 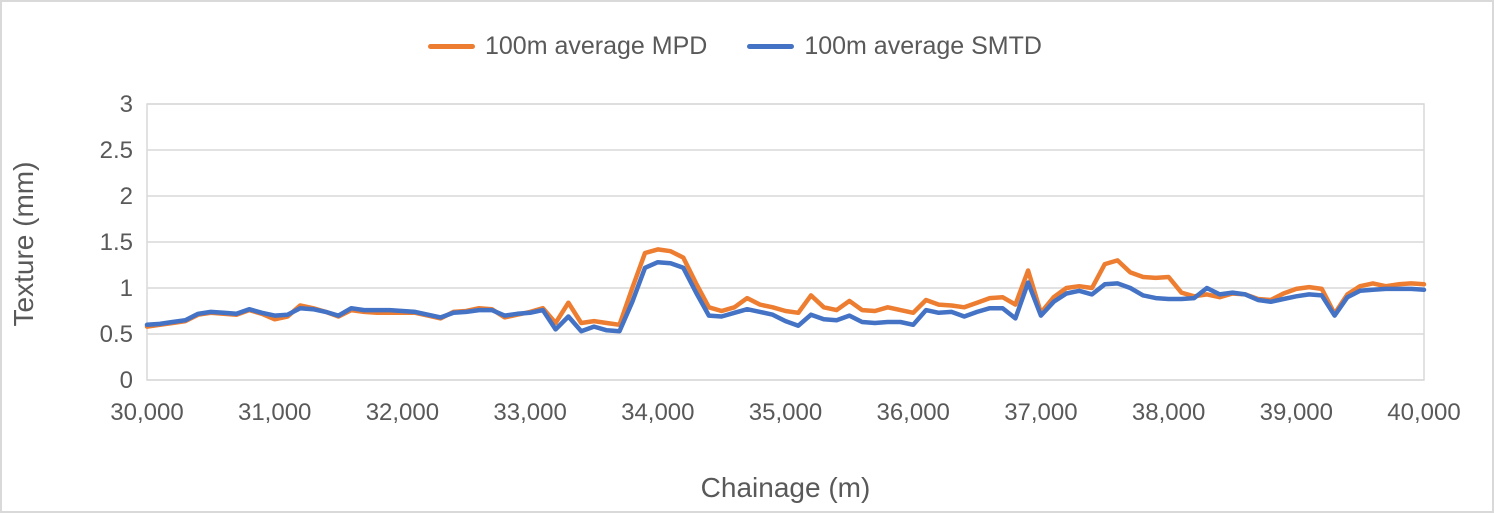 I want to click on chart-legend: 100m average MPD 100m average SMTD, so click(x=735, y=46).